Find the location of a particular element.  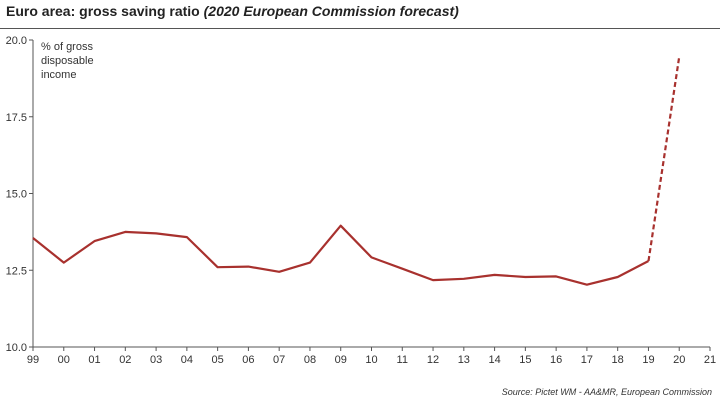

x-tick-label: 03 is located at coordinates (156, 360).